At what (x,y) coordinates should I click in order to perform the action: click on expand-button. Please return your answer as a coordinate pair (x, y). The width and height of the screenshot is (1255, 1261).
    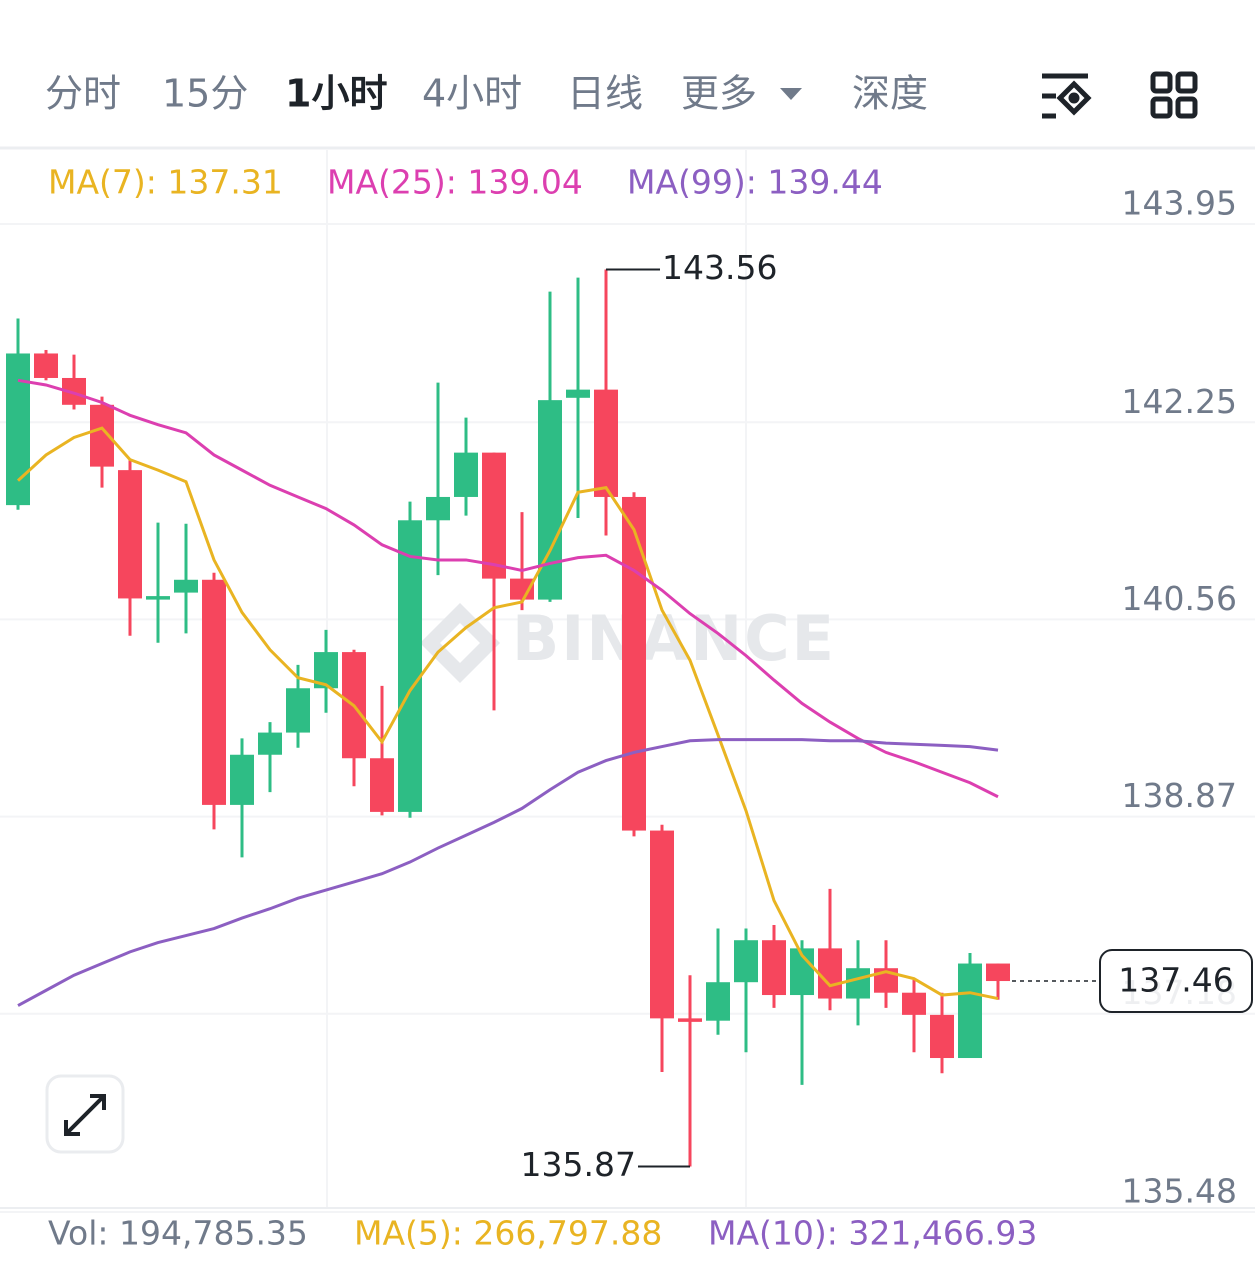
    Looking at the image, I should click on (85, 1114).